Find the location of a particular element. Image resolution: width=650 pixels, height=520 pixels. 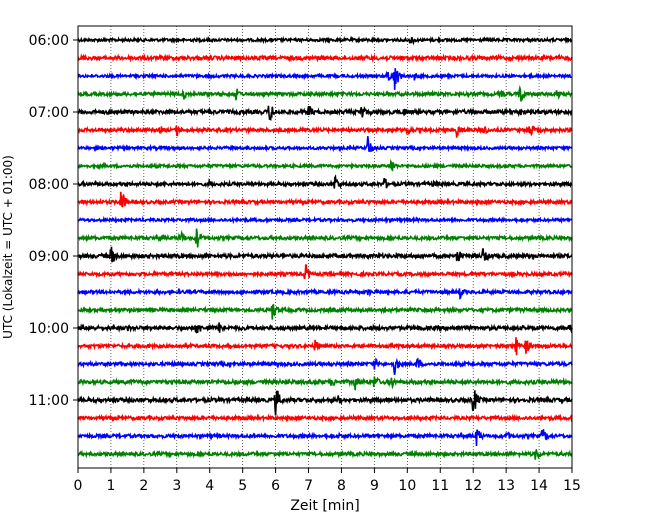

y-axis-ticks: 06:00 07:00 08:00 09:00 10:00 11:00 is located at coordinates (53, 221).